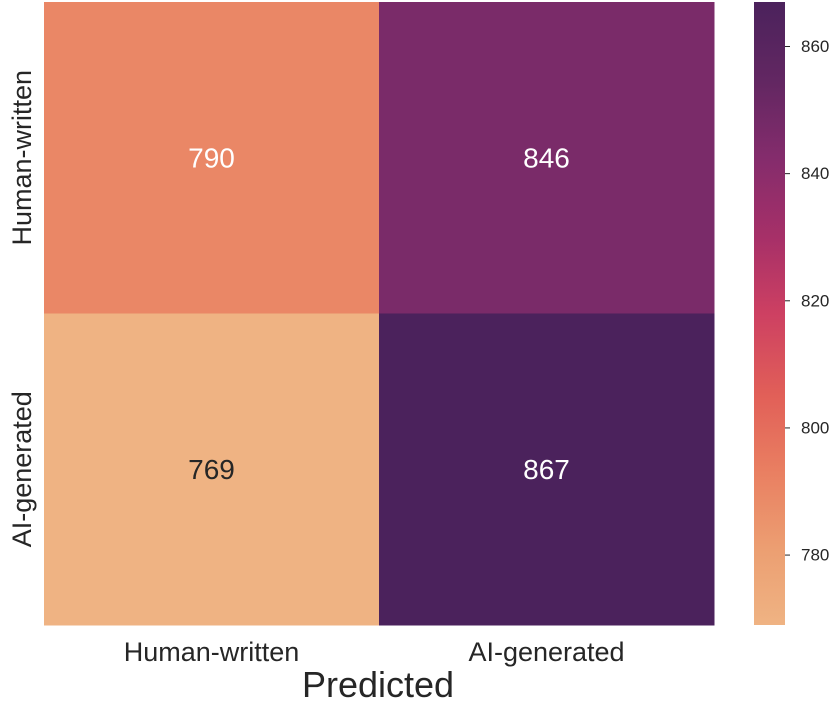 This screenshot has width=830, height=704. I want to click on colorbar-tick-label-1: 800, so click(815, 427).